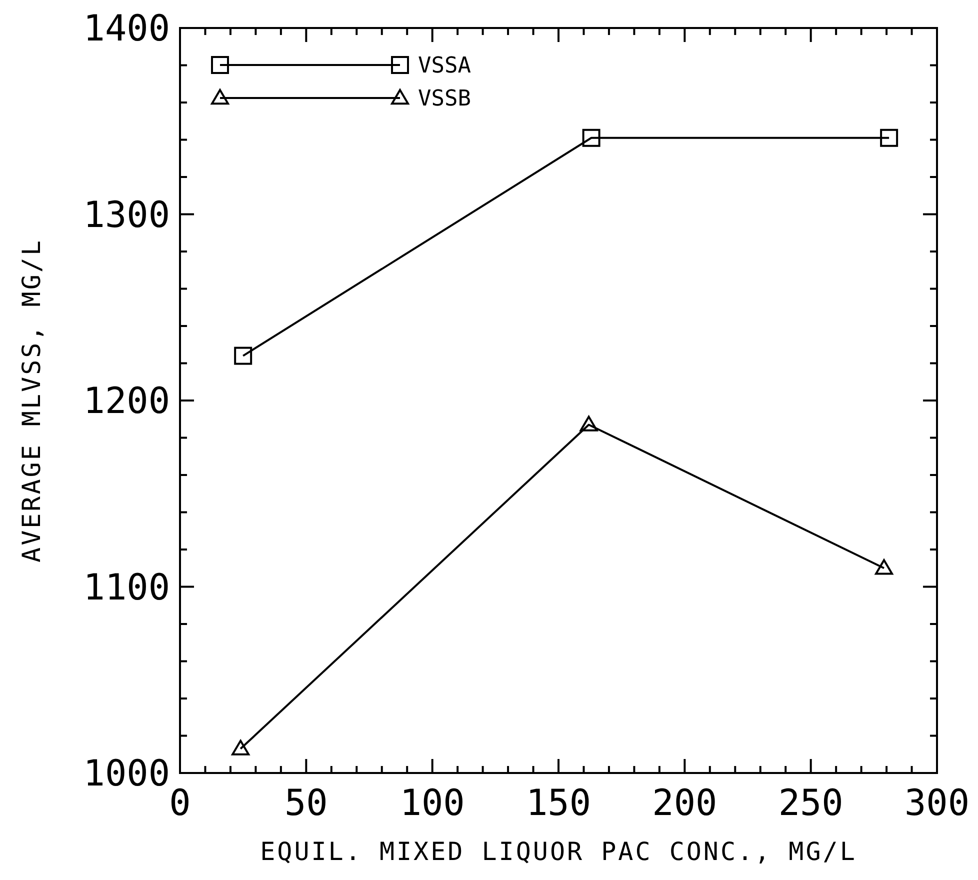 This screenshot has width=978, height=880. Describe the element at coordinates (558, 851) in the screenshot. I see `x-axis-title: EQUIL. MIXED LIQUOR PAC CONC., MG/L` at that location.